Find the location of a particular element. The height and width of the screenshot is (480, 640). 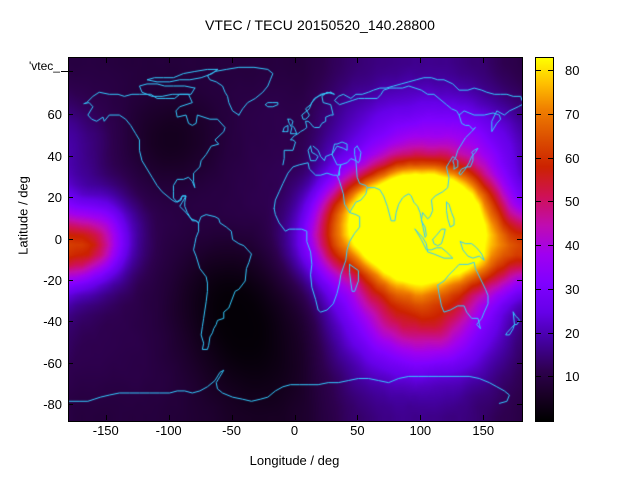

plot-key-artifact: 'vtec_ is located at coordinates (51, 67).